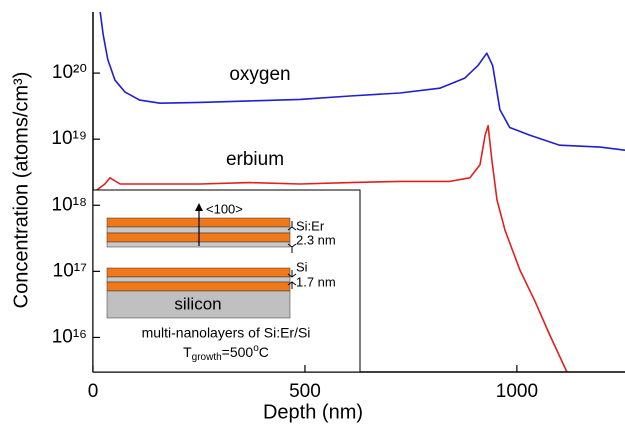 The image size is (625, 427). Describe the element at coordinates (316, 239) in the screenshot. I see `thickness-label: 2.3 nm` at that location.